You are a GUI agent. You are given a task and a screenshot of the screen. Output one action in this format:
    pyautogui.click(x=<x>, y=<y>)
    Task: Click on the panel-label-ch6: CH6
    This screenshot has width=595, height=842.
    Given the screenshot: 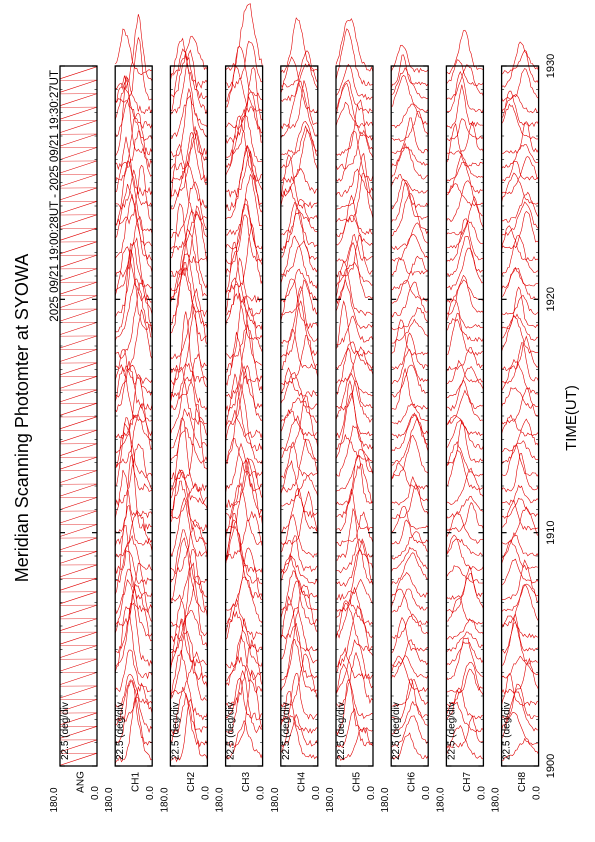 What is the action you would take?
    pyautogui.click(x=412, y=782)
    